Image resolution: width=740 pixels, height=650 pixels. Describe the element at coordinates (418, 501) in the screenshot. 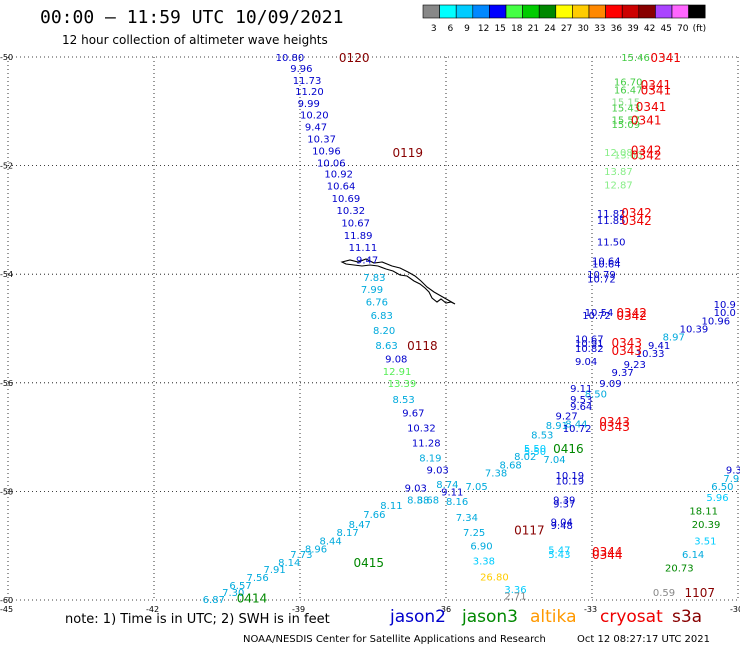

I see `wave-height-label: 8.38` at that location.